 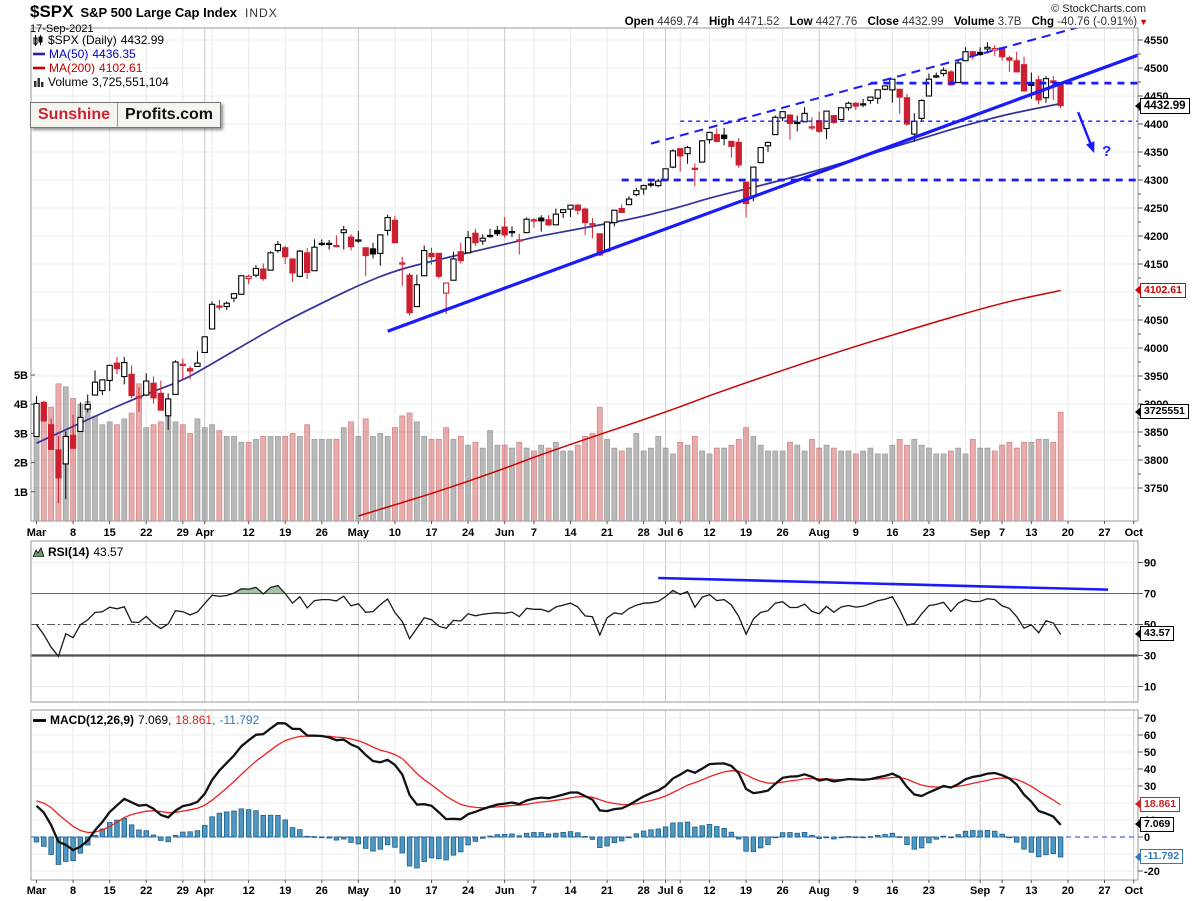 I want to click on down-arrow-icon, so click(x=1090, y=147).